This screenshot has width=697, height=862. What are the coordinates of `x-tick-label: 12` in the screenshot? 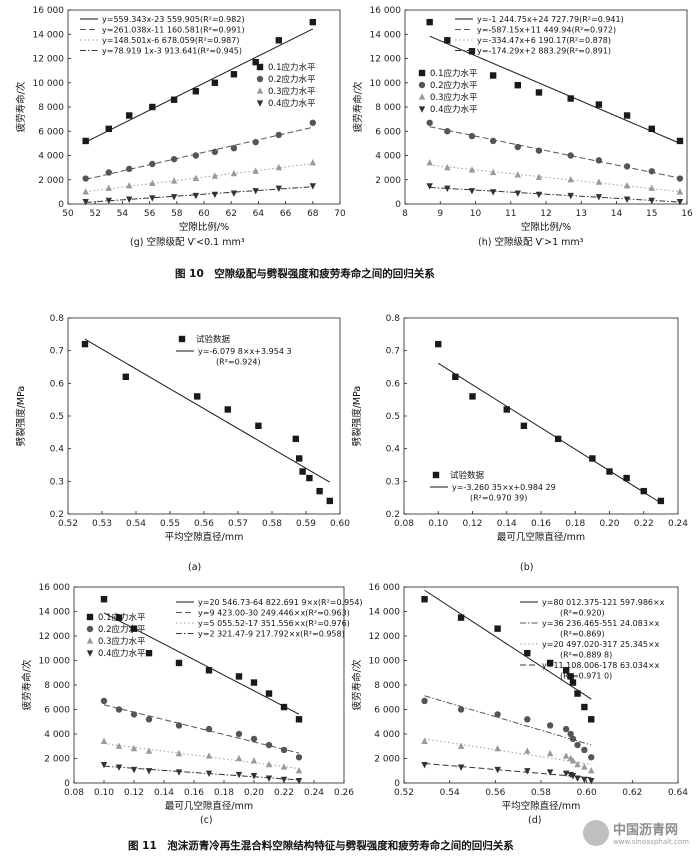 It's located at (545, 214).